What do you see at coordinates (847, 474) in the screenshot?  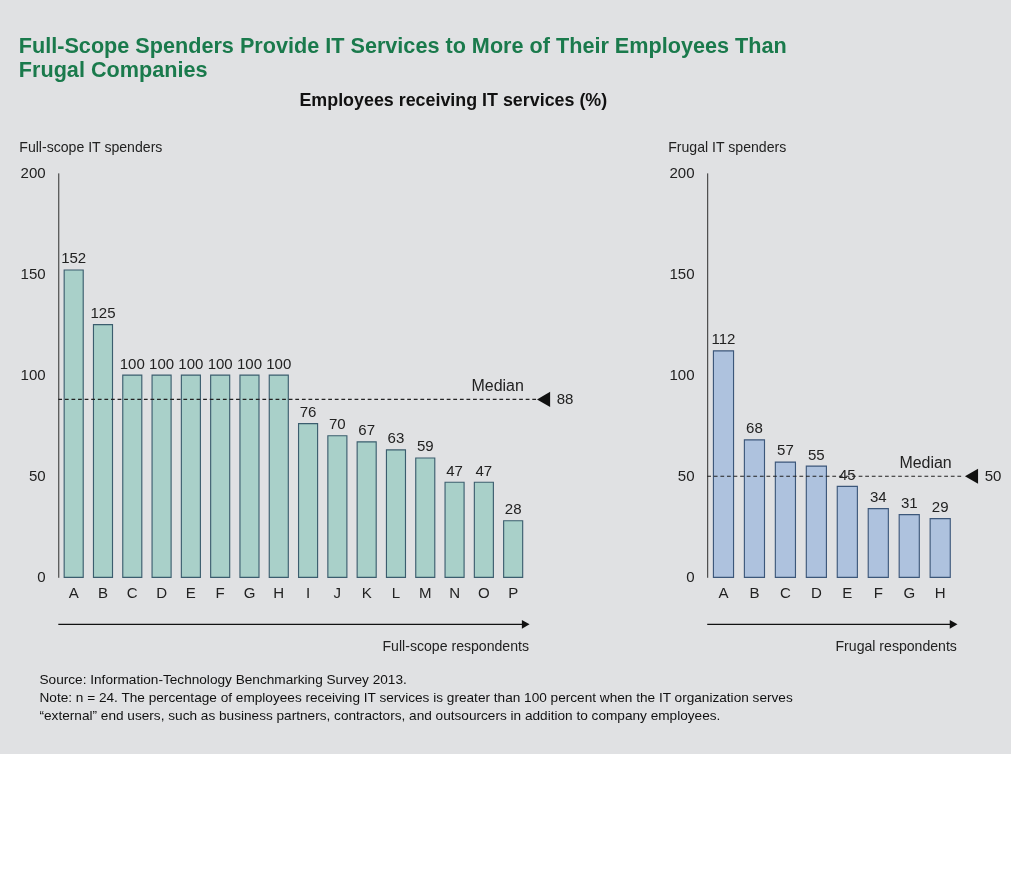 I see `data-label: 45` at bounding box center [847, 474].